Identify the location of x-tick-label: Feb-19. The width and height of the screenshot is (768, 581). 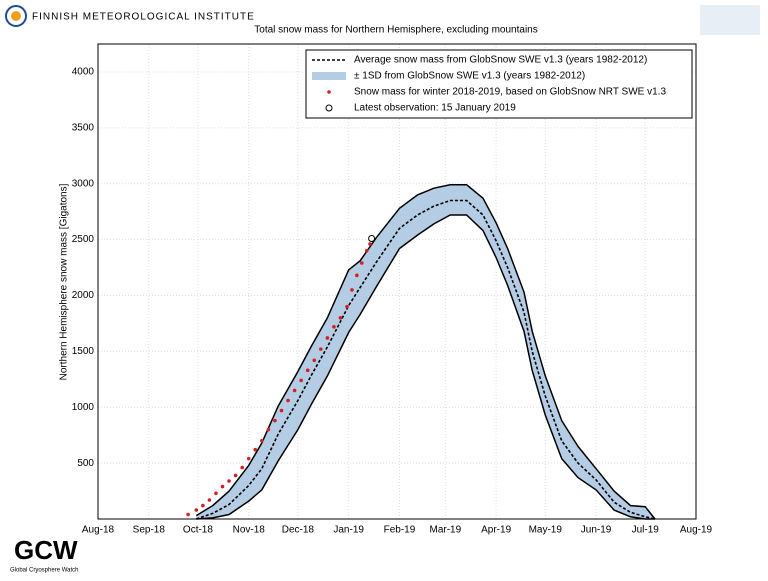
(400, 530).